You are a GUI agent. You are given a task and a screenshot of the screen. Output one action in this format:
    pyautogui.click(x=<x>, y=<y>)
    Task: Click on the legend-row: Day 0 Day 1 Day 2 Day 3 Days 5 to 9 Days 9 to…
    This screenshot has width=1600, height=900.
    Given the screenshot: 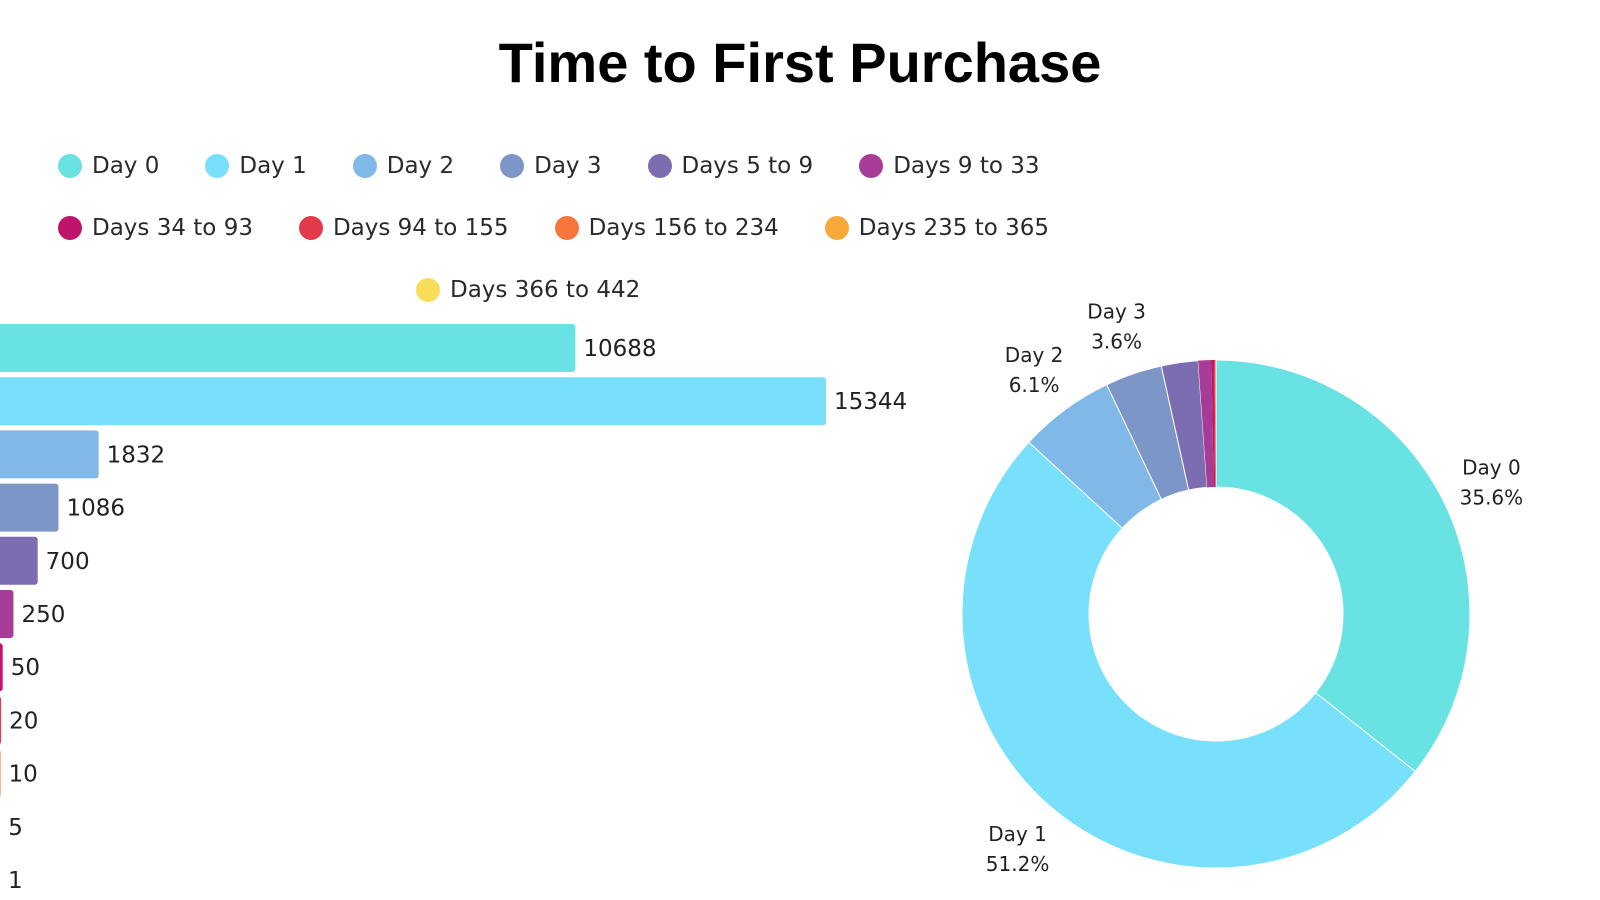 What is the action you would take?
    pyautogui.click(x=520, y=166)
    